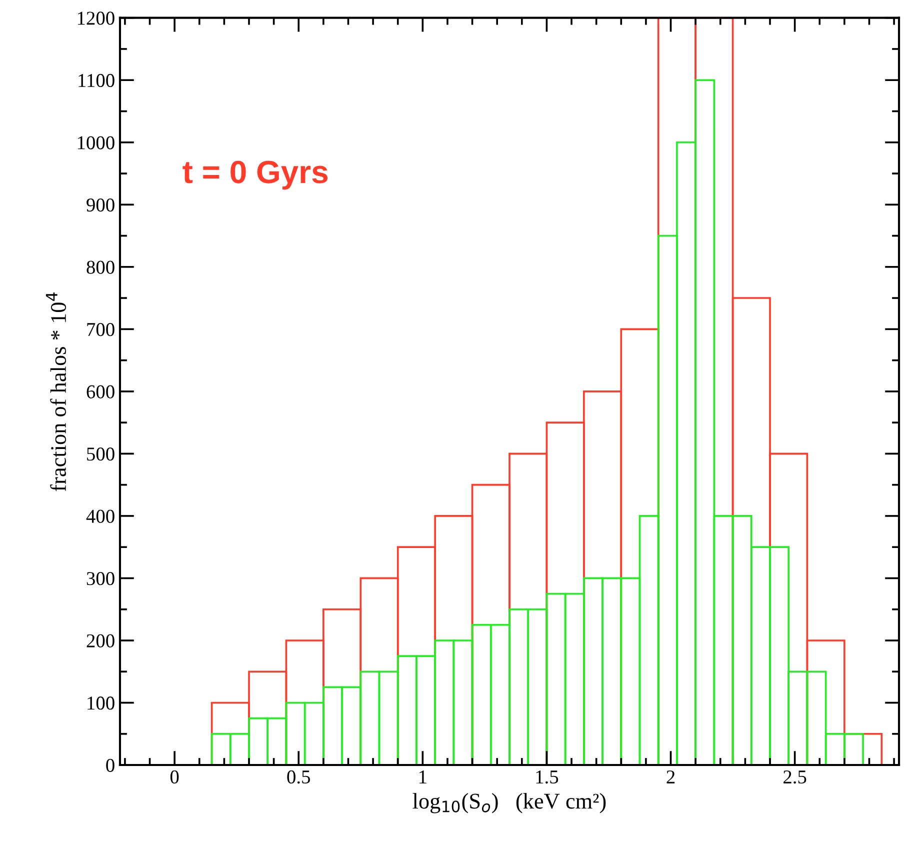 This screenshot has height=850, width=909. What do you see at coordinates (100, 516) in the screenshot?
I see `y-tick-label: 400` at bounding box center [100, 516].